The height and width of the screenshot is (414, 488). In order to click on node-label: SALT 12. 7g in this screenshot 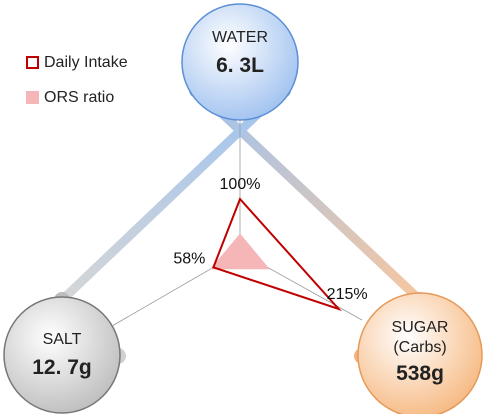, I will do `click(62, 355)`.